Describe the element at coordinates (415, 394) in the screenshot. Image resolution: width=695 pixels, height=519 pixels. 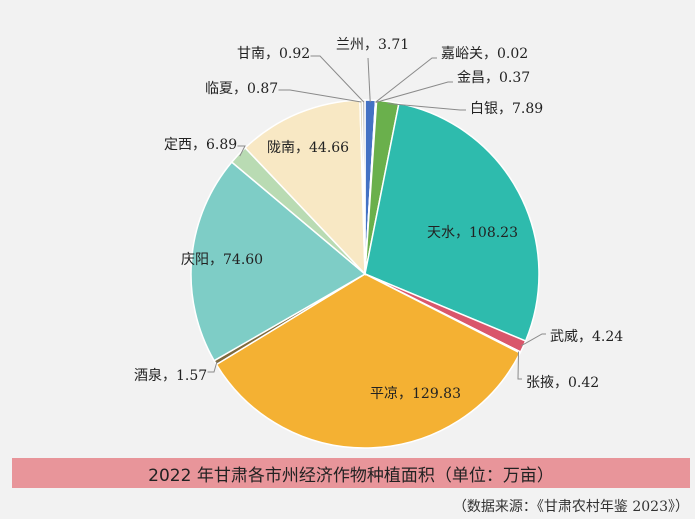
I see `slice-label-7: 平凉，129.83` at that location.